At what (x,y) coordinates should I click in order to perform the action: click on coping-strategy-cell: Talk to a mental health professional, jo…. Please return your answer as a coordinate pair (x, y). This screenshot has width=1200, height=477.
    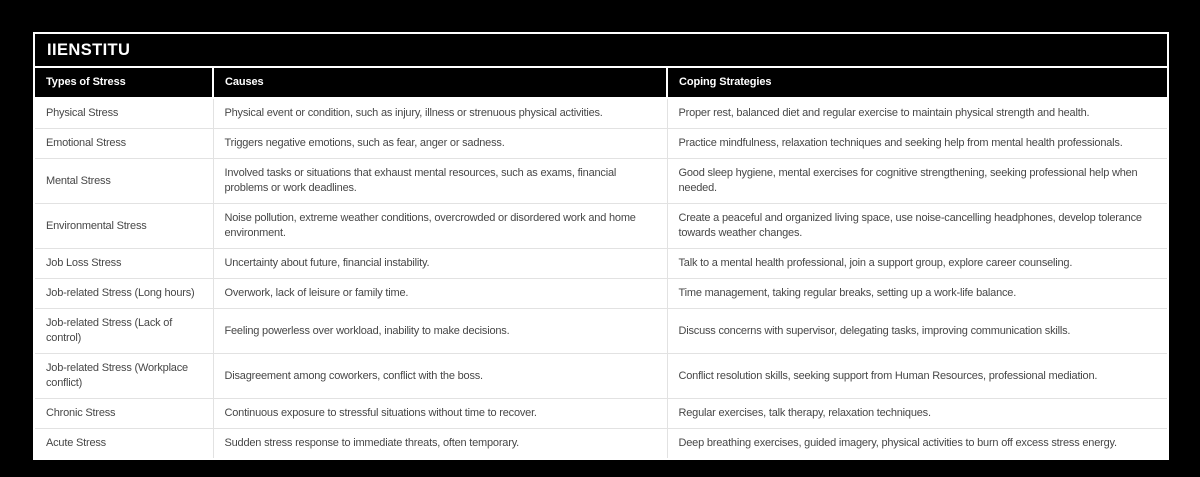
    Looking at the image, I should click on (917, 263).